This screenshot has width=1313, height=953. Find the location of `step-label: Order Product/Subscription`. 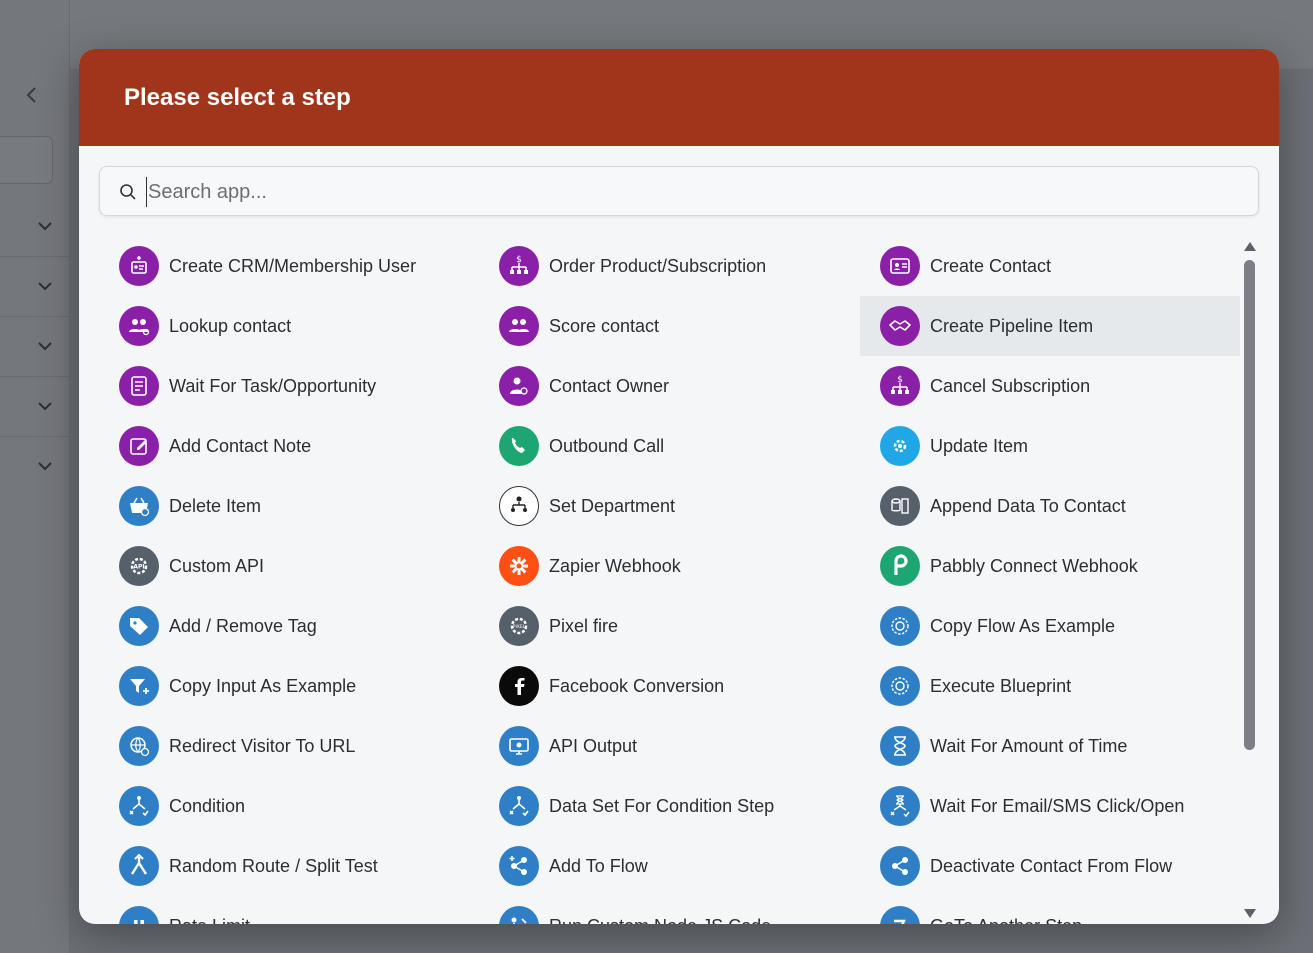

step-label: Order Product/Subscription is located at coordinates (658, 265).